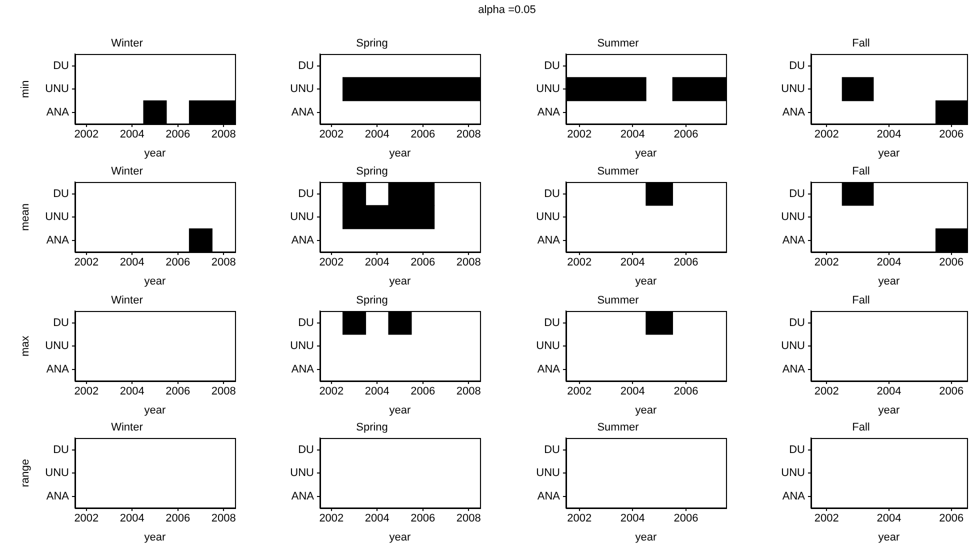 The width and height of the screenshot is (974, 544). I want to click on y-axis-title: range, so click(26, 473).